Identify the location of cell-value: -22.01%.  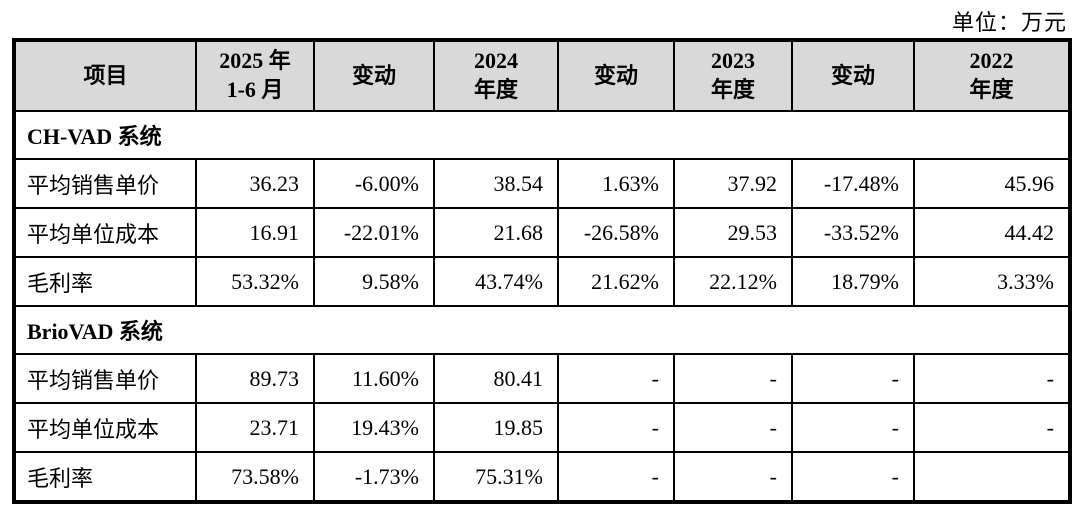
(374, 232).